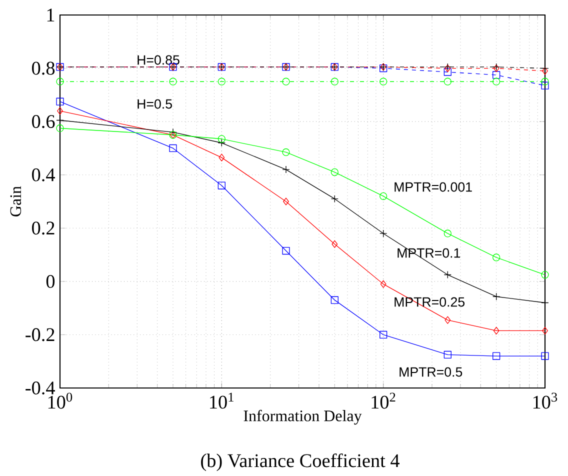  I want to click on x-tick-label: 10$^{2}$, so click(384, 400).